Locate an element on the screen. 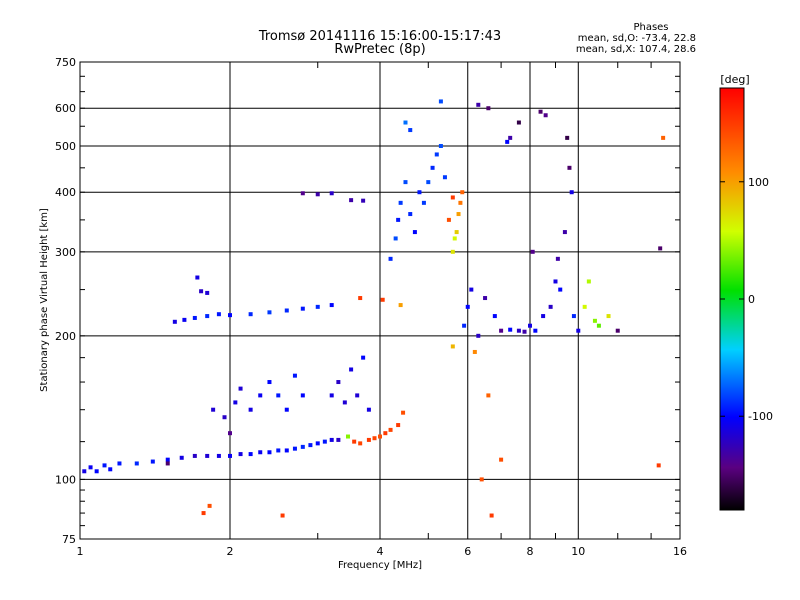  y-tick-label: 600 is located at coordinates (65, 108).